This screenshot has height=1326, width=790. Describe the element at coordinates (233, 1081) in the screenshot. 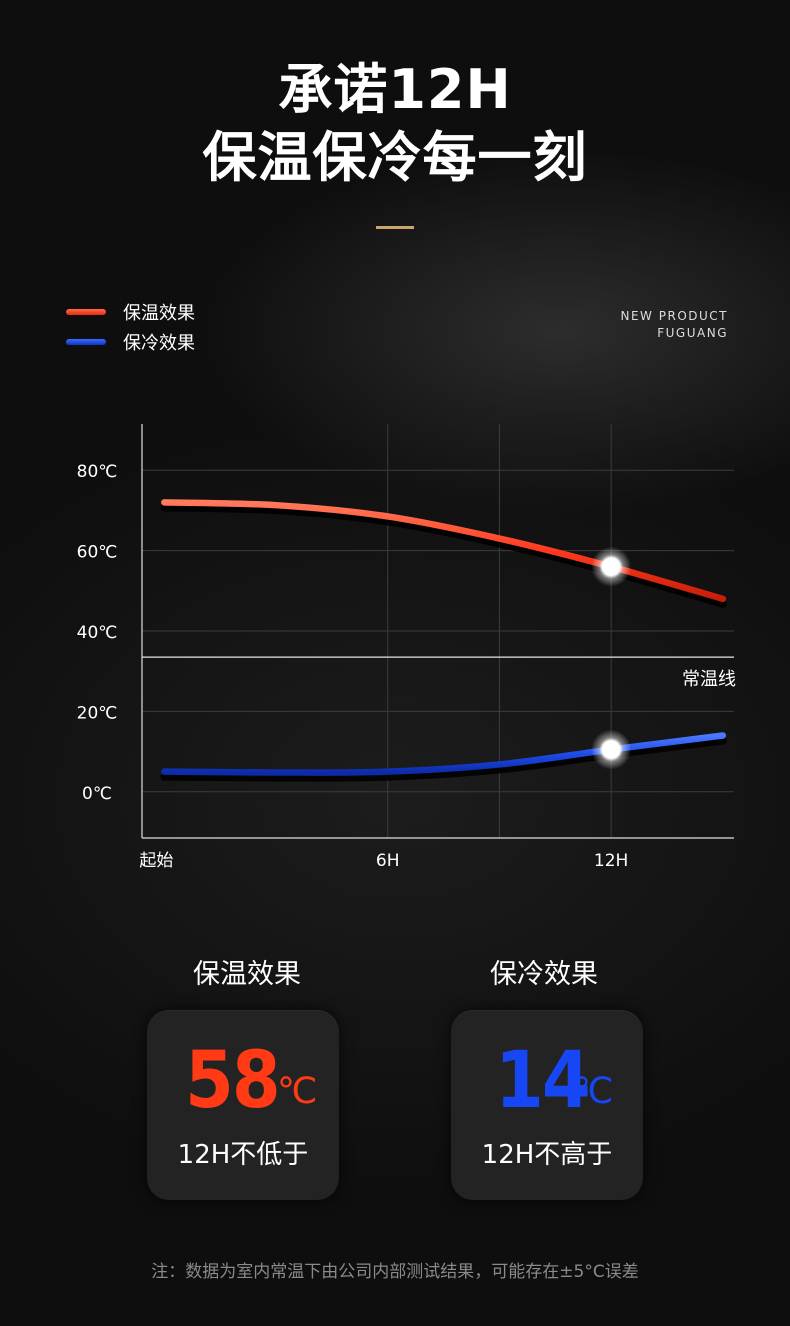

I see `warm-value: 58` at that location.